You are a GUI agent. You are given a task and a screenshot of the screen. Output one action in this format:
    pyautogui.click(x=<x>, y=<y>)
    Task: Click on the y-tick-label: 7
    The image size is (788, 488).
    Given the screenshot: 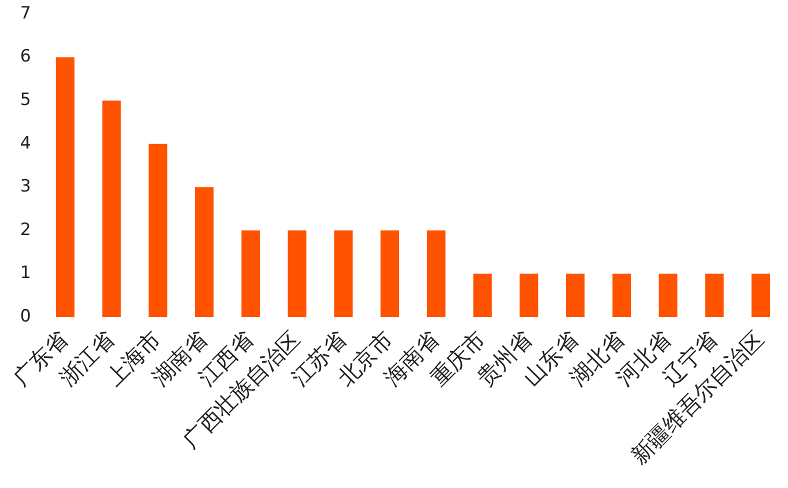 What is the action you would take?
    pyautogui.click(x=26, y=13)
    